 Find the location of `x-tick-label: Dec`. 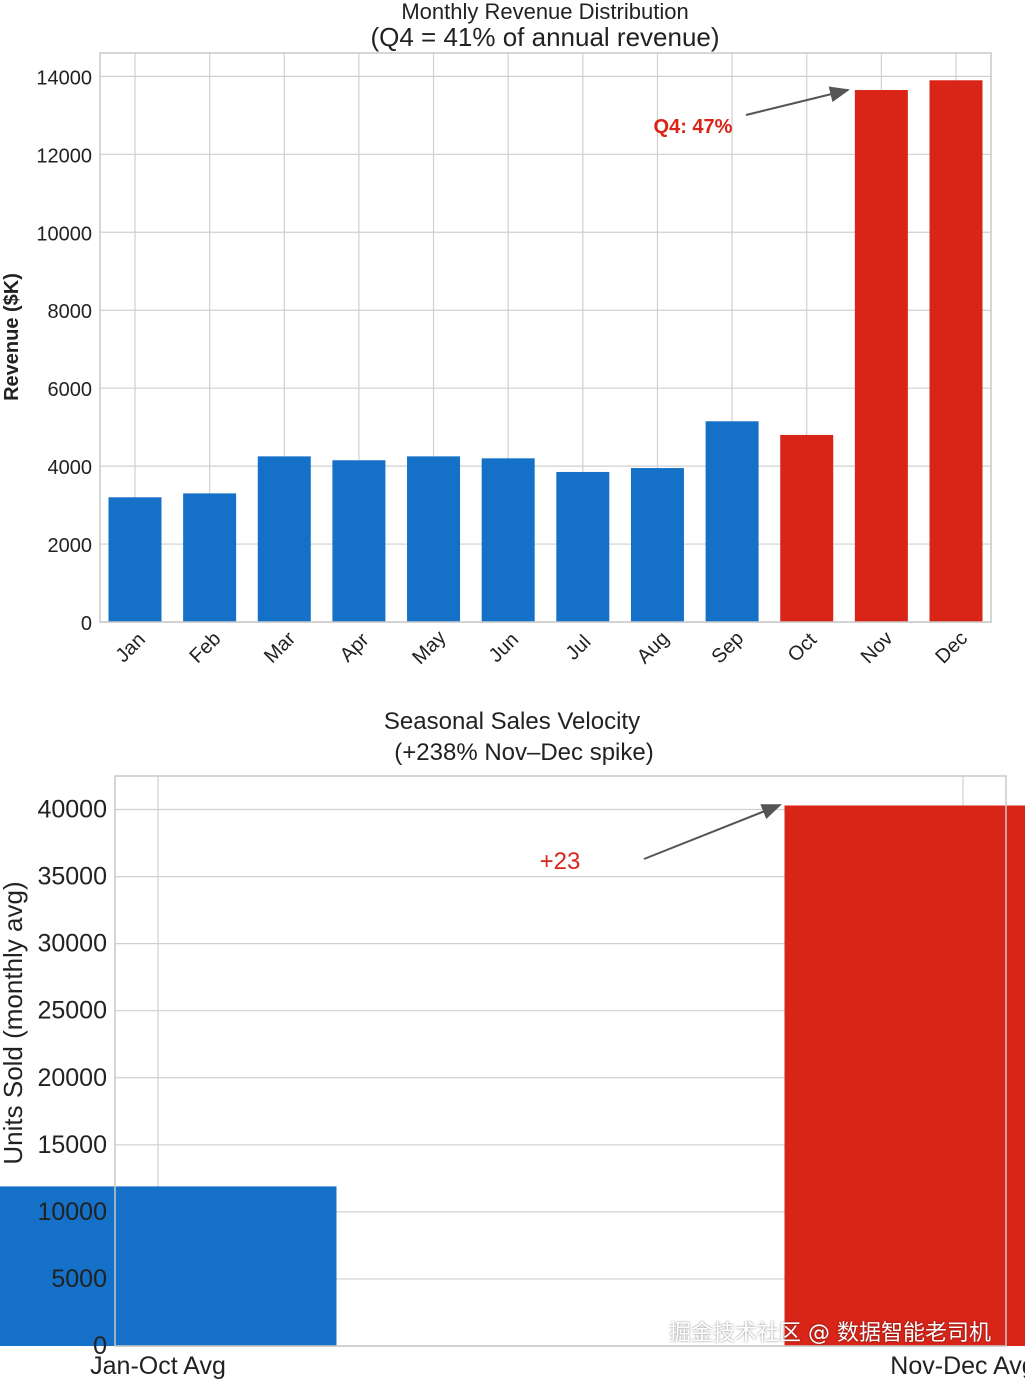

x-tick-label: Dec is located at coordinates (951, 647).